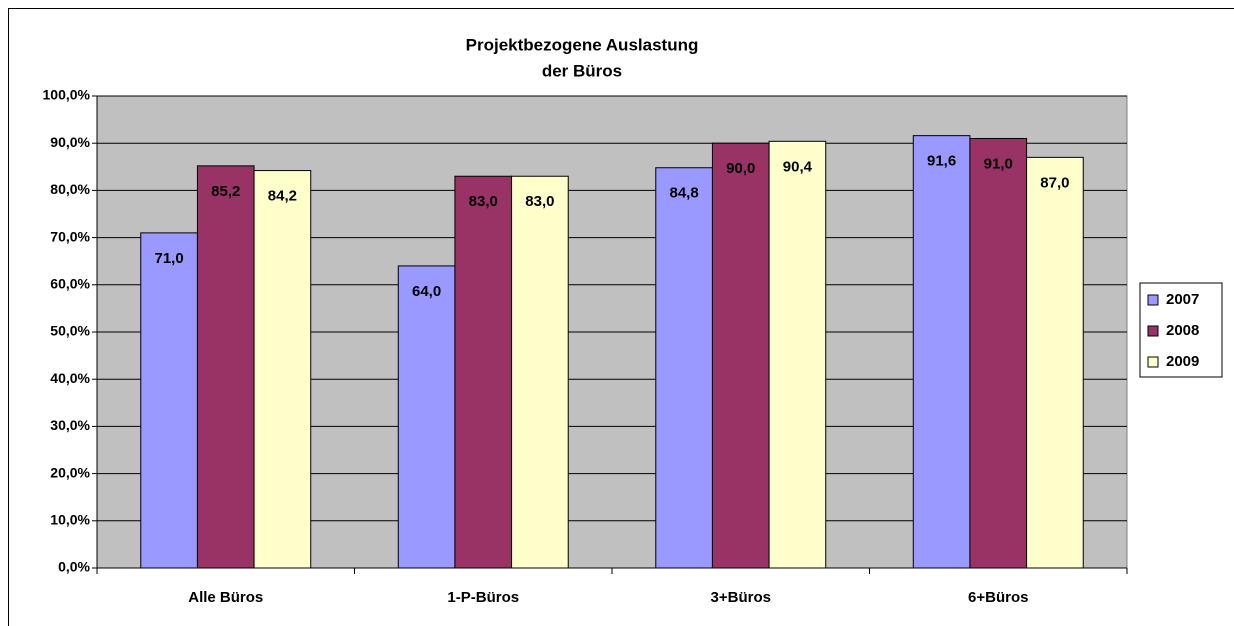 This screenshot has height=626, width=1234. Describe the element at coordinates (483, 597) in the screenshot. I see `x-tick-label: 1-P-Büros` at that location.